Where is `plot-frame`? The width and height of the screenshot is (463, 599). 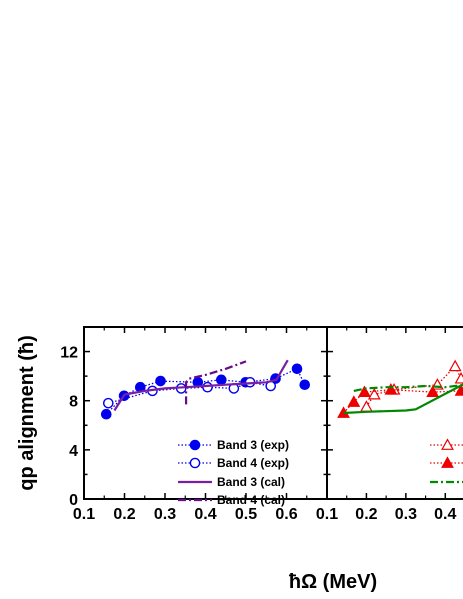
plot-frame is located at coordinates (394, 413).